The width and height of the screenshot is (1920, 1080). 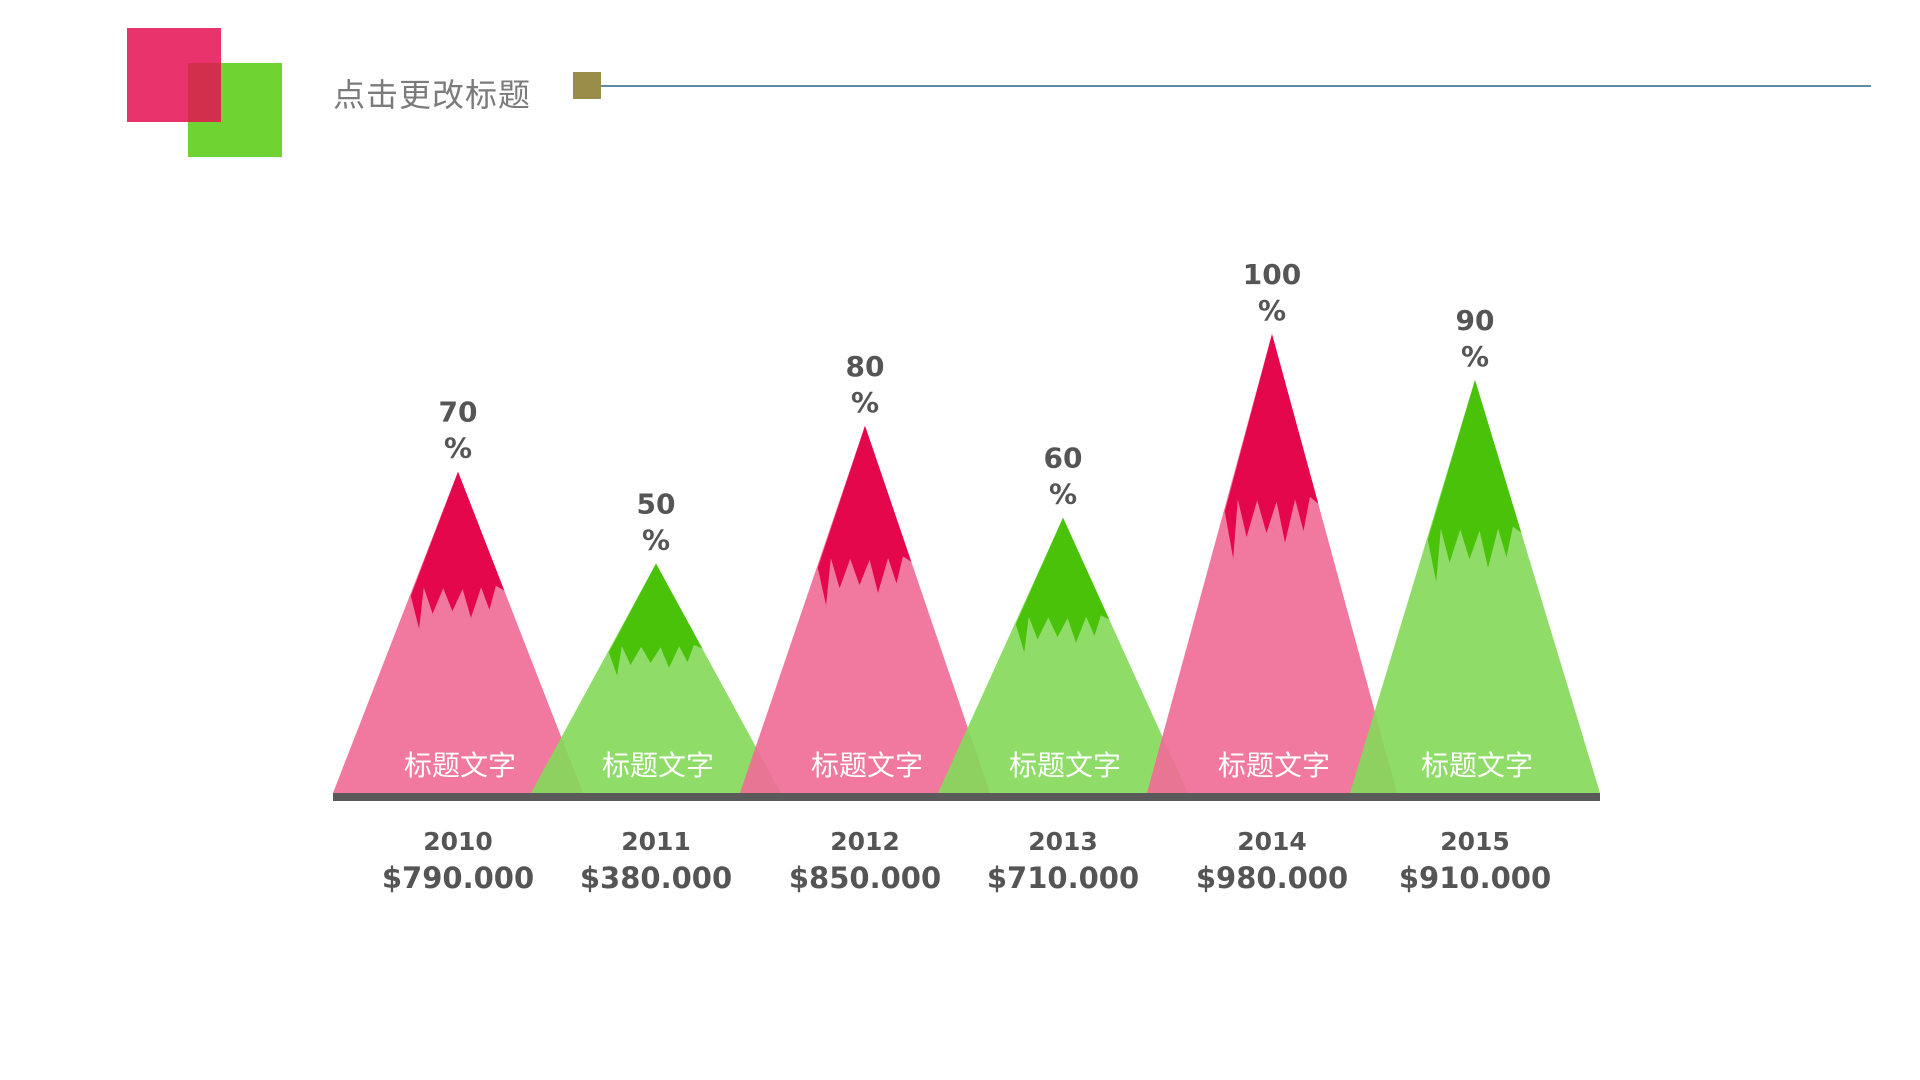 I want to click on mountain-2013-body, so click(x=1063, y=655).